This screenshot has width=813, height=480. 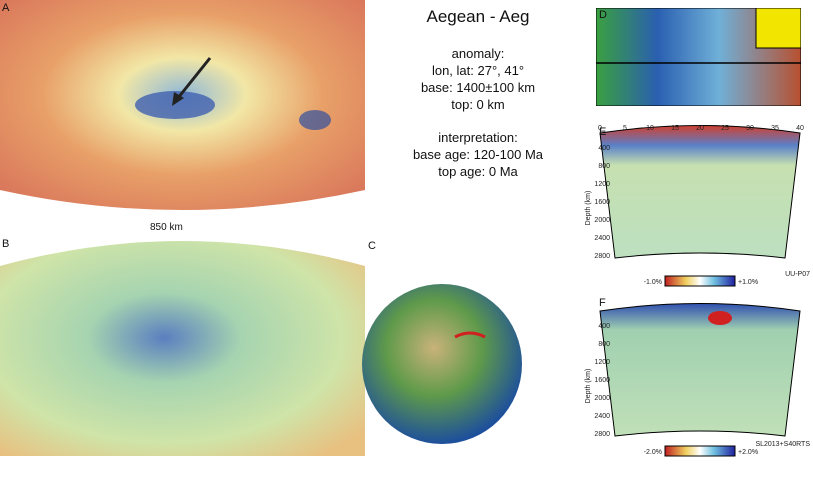 What do you see at coordinates (725, 128) in the screenshot?
I see `top-tick: 25` at bounding box center [725, 128].